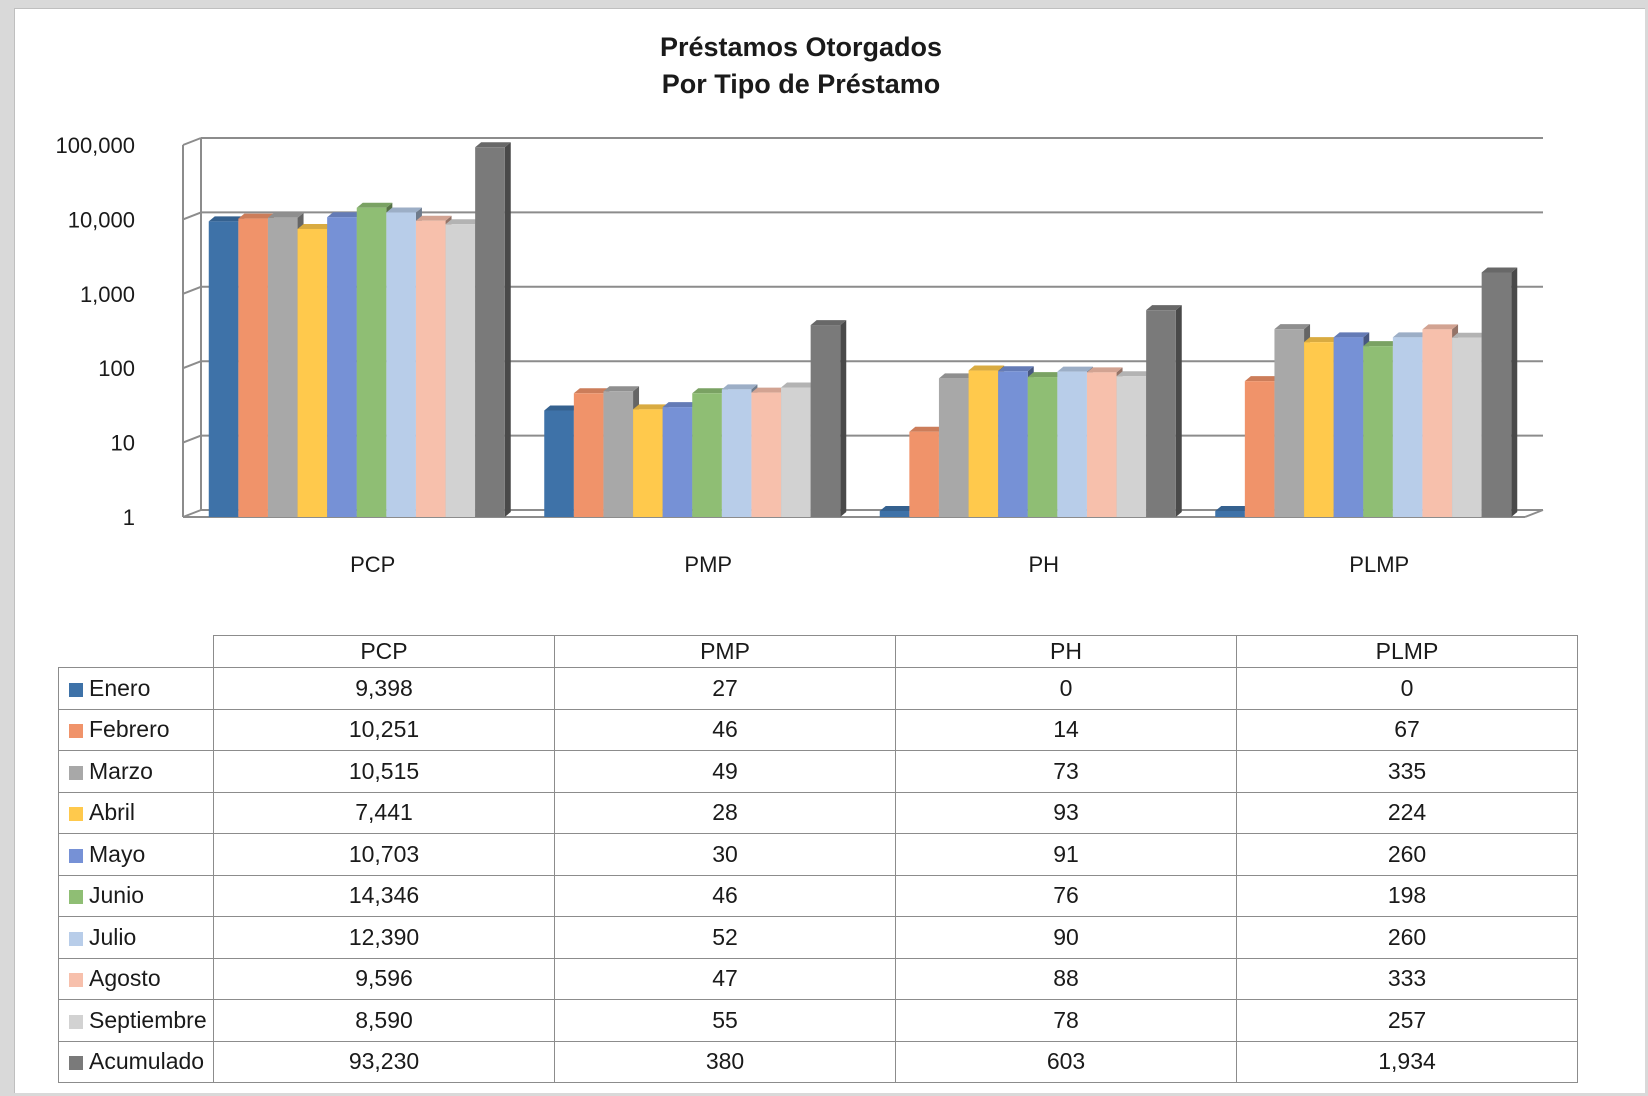 Image resolution: width=1648 pixels, height=1096 pixels. What do you see at coordinates (725, 937) in the screenshot?
I see `table-cell: 52` at bounding box center [725, 937].